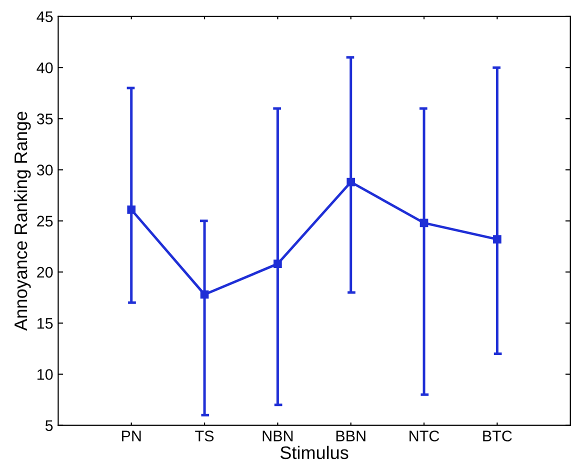 The height and width of the screenshot is (470, 582). Describe the element at coordinates (277, 436) in the screenshot. I see `x-tick-label: NBN` at that location.